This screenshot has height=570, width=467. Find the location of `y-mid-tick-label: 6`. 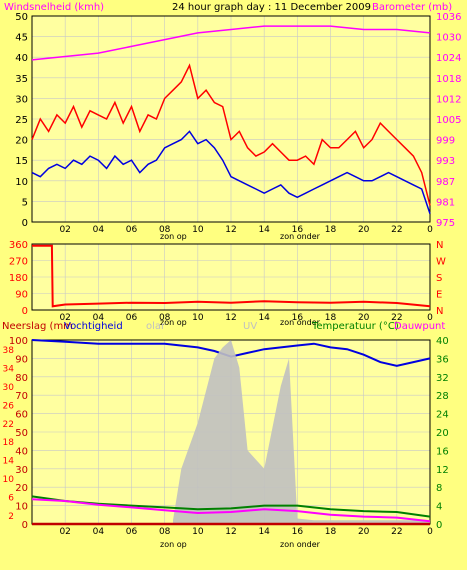

y-mid-tick-label: 6 is located at coordinates (11, 498).